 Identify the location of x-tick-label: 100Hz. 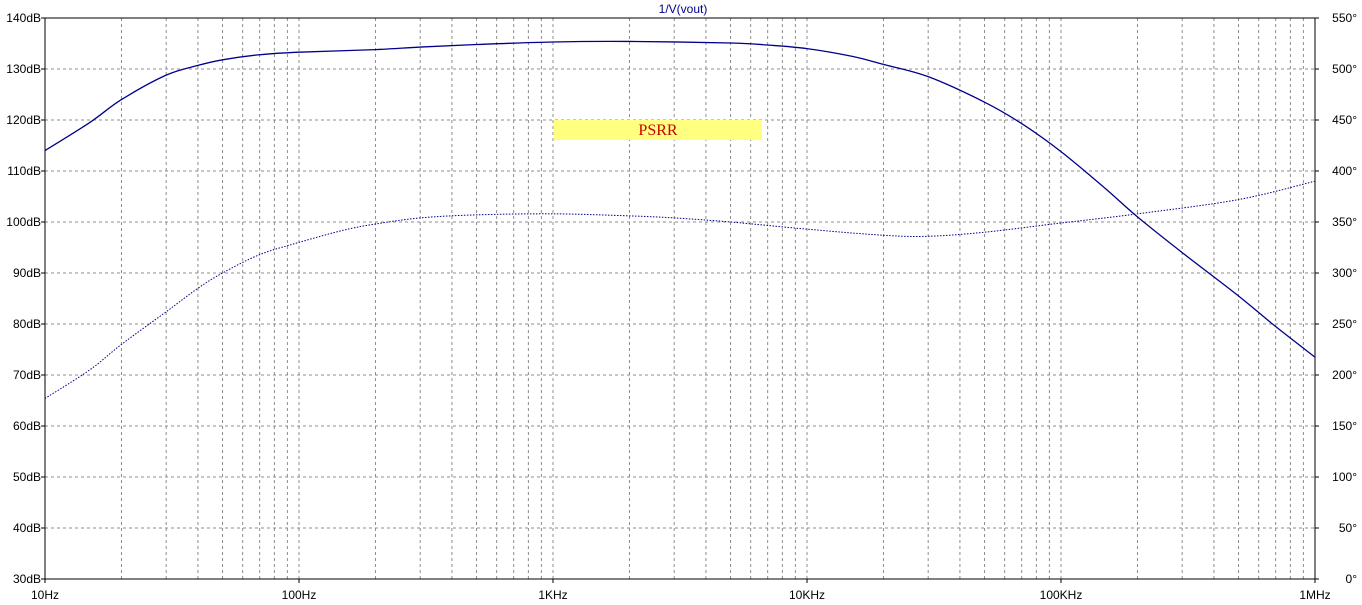
(299, 595).